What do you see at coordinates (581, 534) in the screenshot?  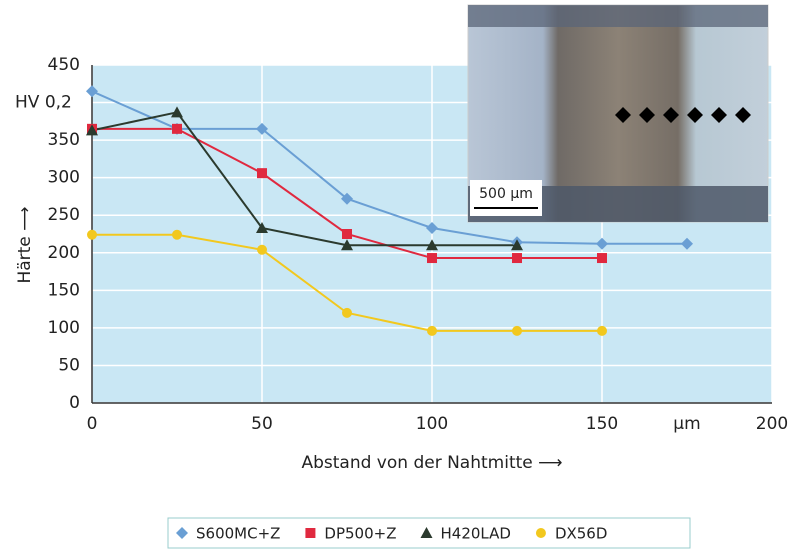 I see `legend-label: DX56D` at bounding box center [581, 534].